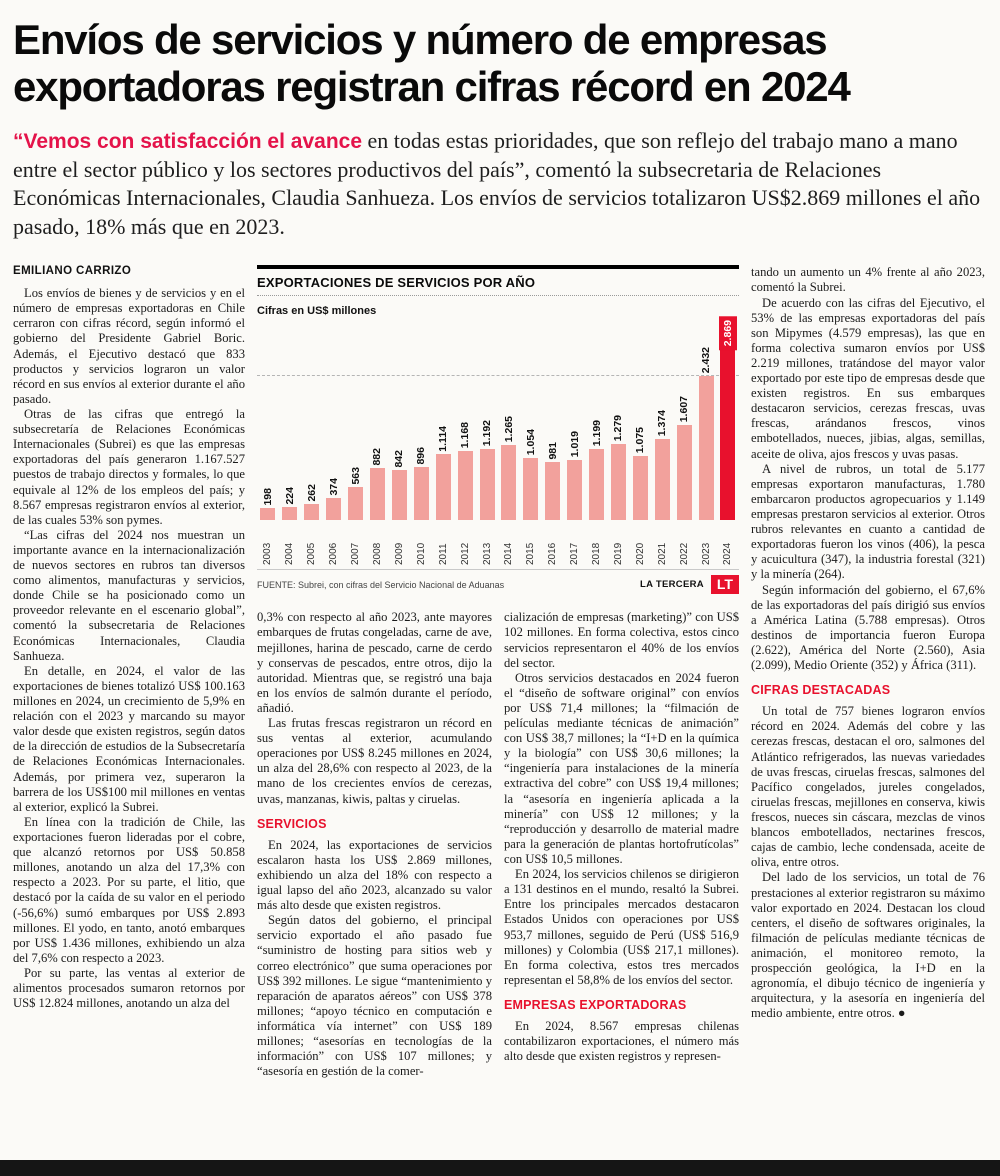 The height and width of the screenshot is (1176, 1000). What do you see at coordinates (487, 492) in the screenshot?
I see `chart-bar-group: 1.192 2013` at bounding box center [487, 492].